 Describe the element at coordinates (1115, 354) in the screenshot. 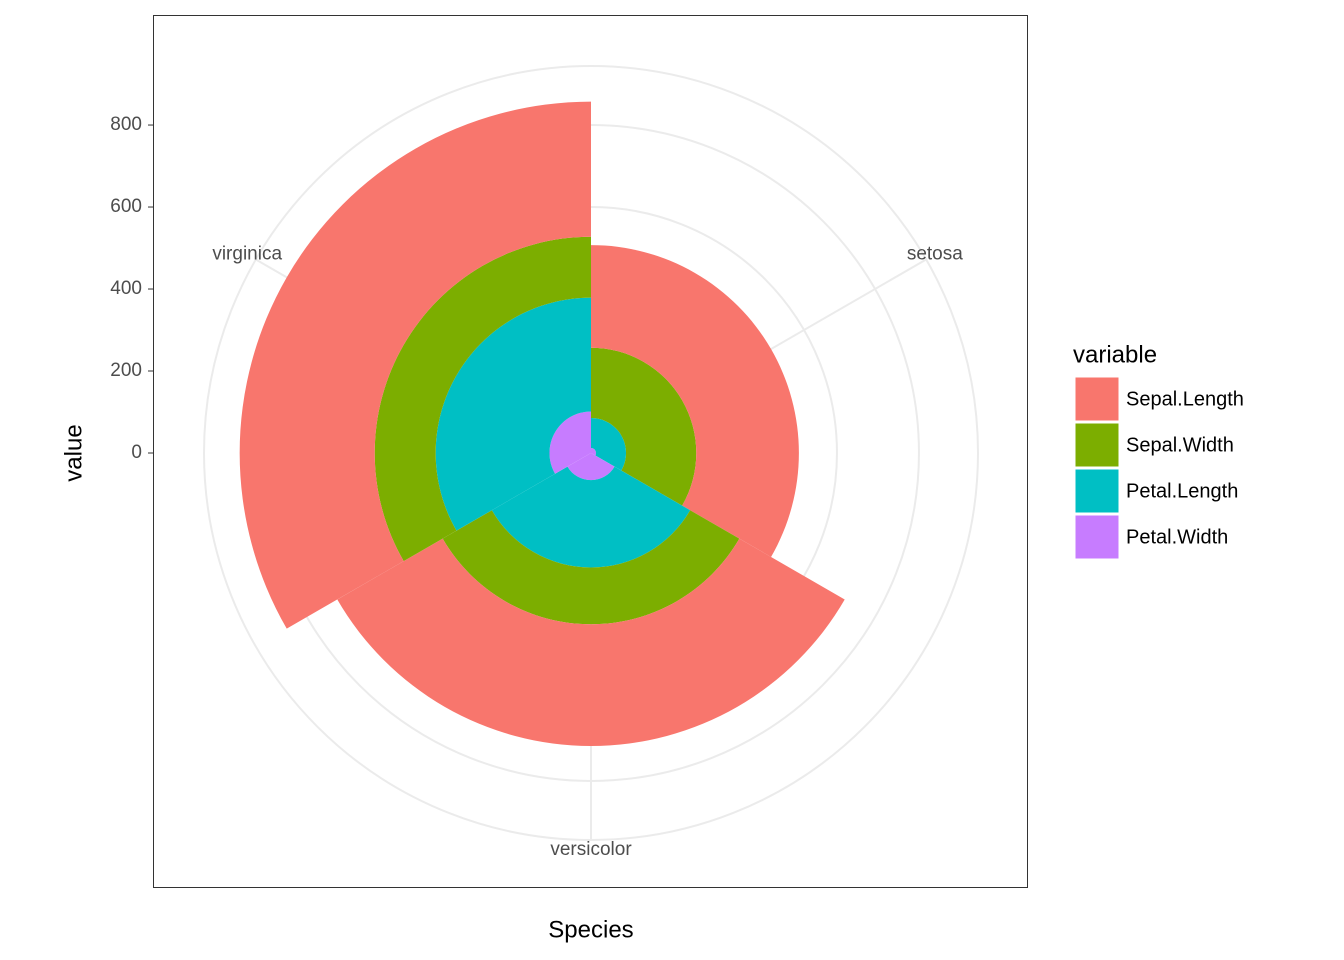

I see `legend-title: variable` at that location.